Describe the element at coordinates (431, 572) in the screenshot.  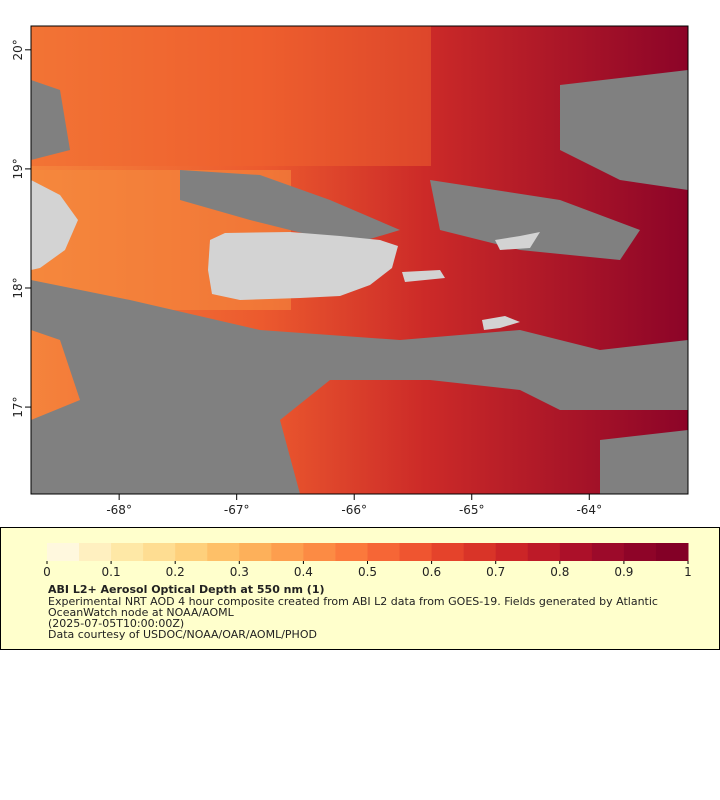
I see `colorbar-tick-label: 0.6` at that location.